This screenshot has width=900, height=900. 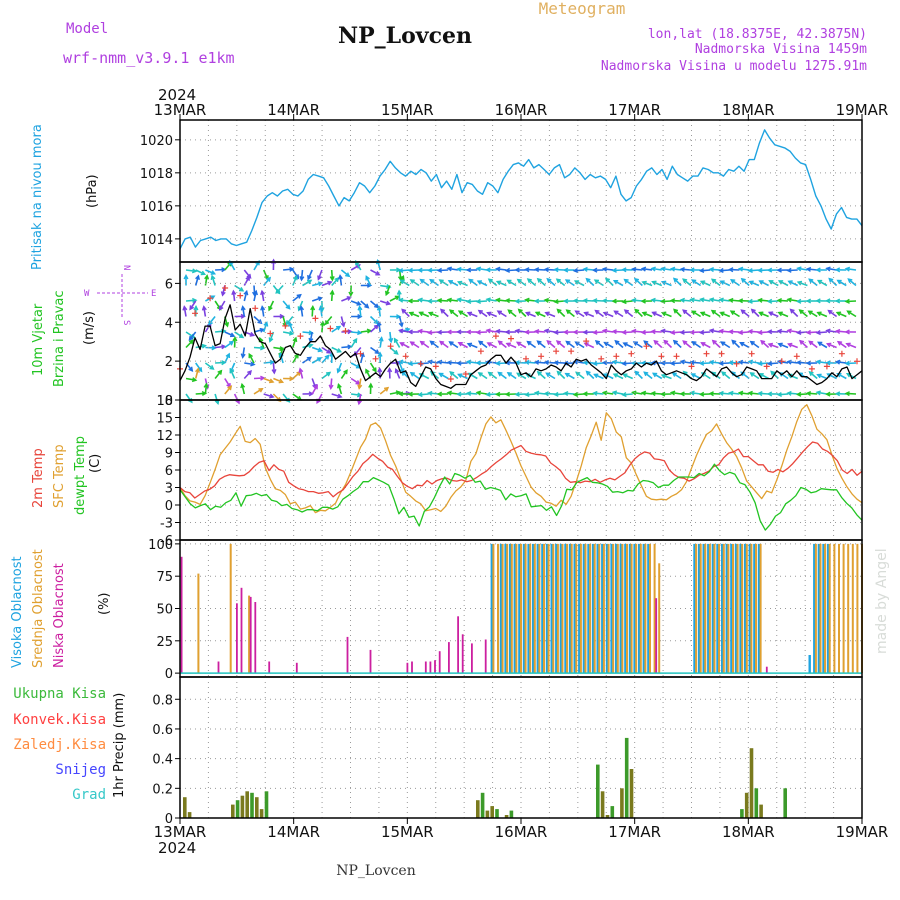 I want to click on y-tick-label: 2, so click(x=169, y=362).